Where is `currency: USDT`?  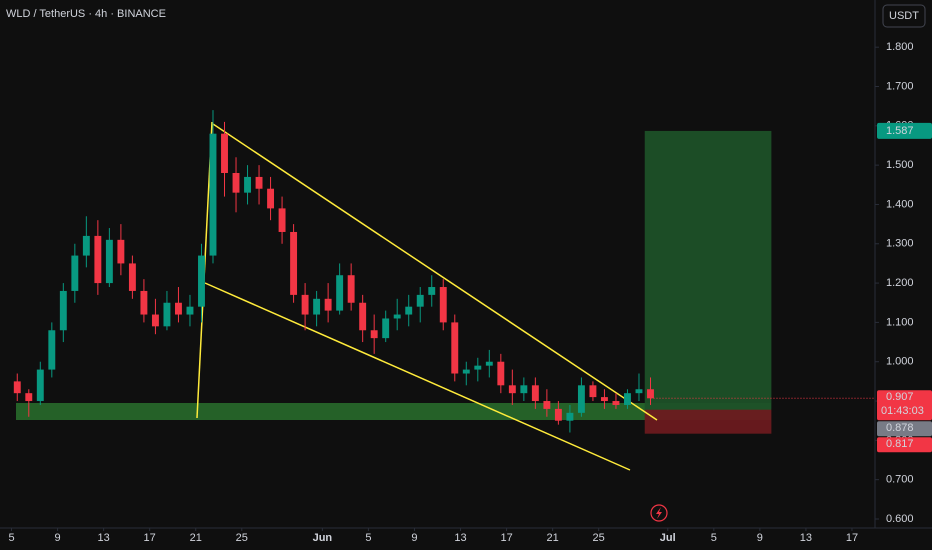 currency: USDT is located at coordinates (904, 16).